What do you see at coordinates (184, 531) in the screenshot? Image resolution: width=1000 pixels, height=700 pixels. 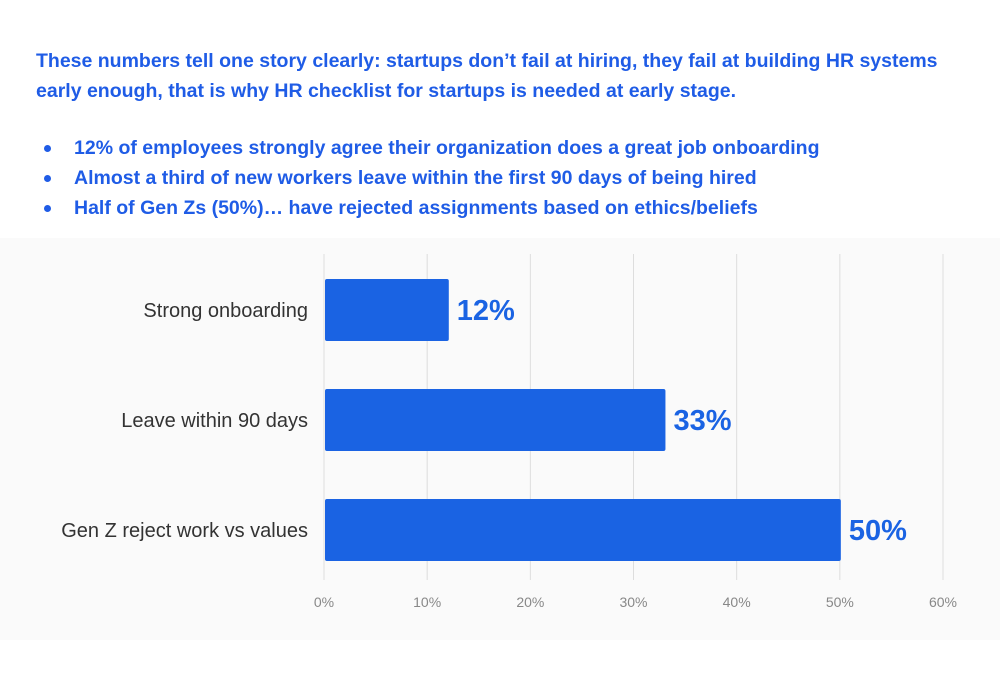 I see `category-label: Gen Z reject work vs values` at bounding box center [184, 531].